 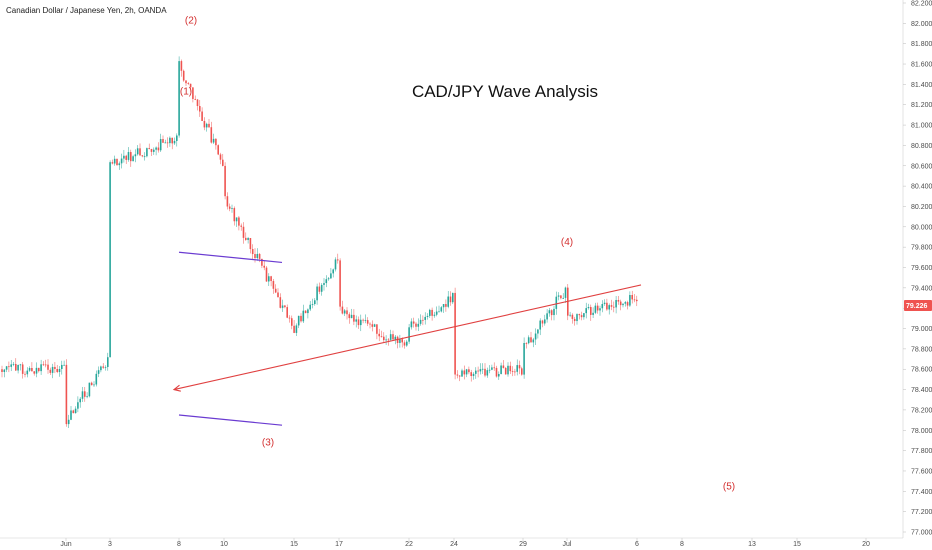 What do you see at coordinates (866, 544) in the screenshot?
I see `x-tick-label: 20` at bounding box center [866, 544].